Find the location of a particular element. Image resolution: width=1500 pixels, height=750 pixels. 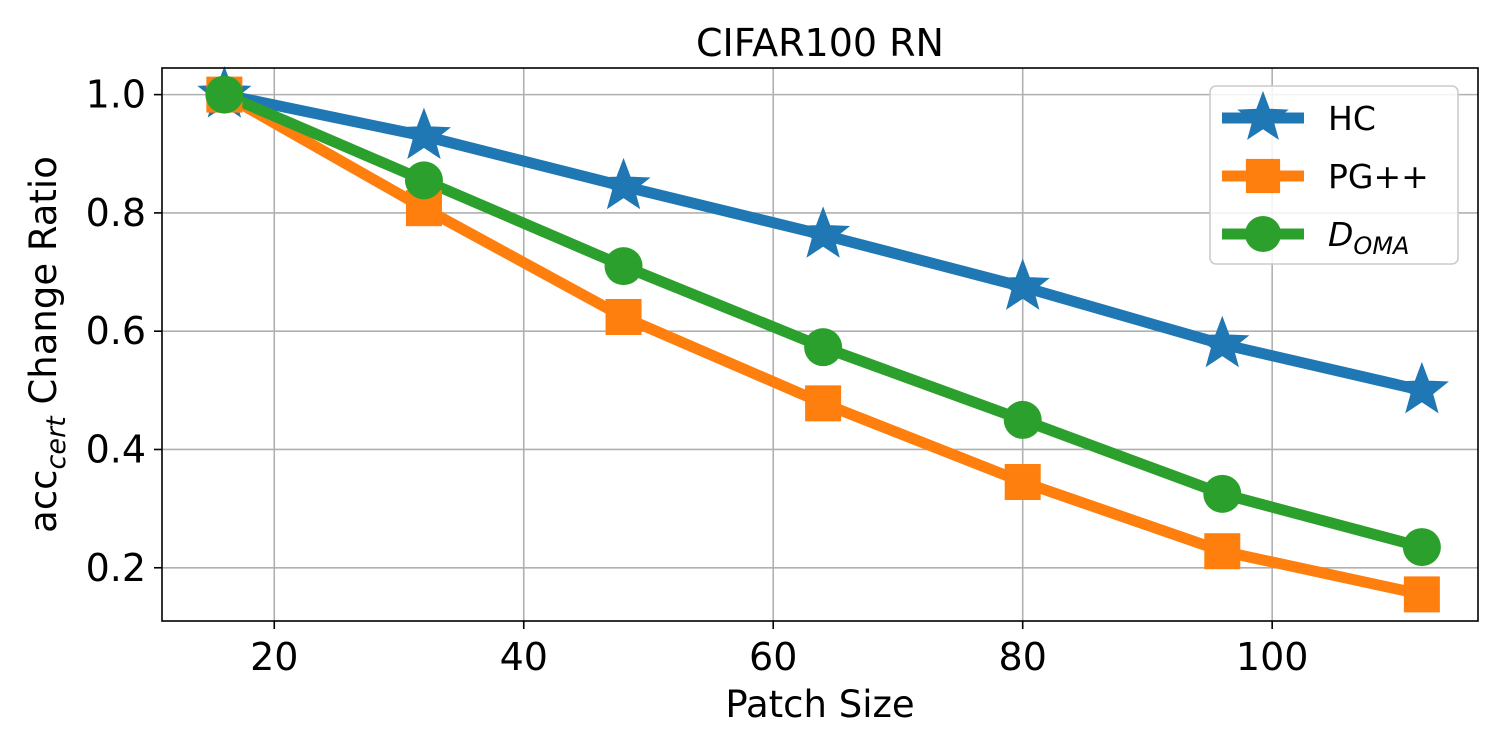

legend-label-main: PG++ is located at coordinates (1378, 176).